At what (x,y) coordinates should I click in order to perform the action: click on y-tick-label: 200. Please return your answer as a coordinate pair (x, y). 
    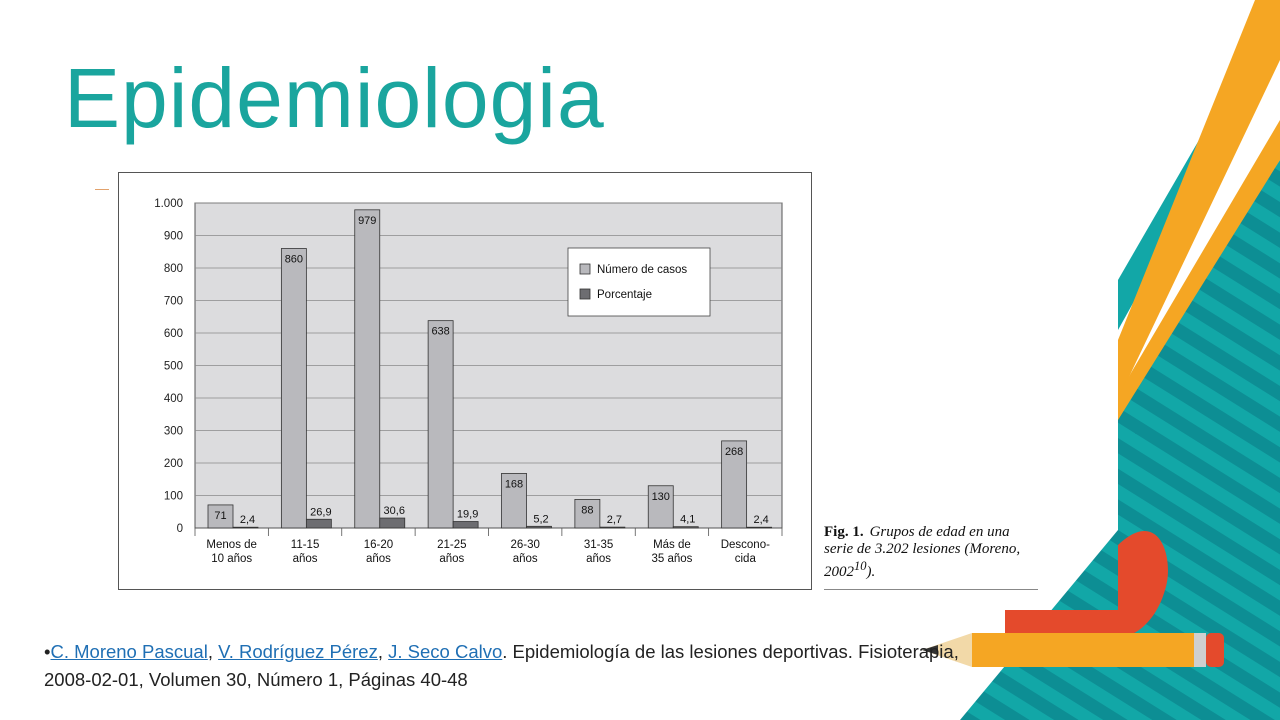
    Looking at the image, I should click on (173, 464).